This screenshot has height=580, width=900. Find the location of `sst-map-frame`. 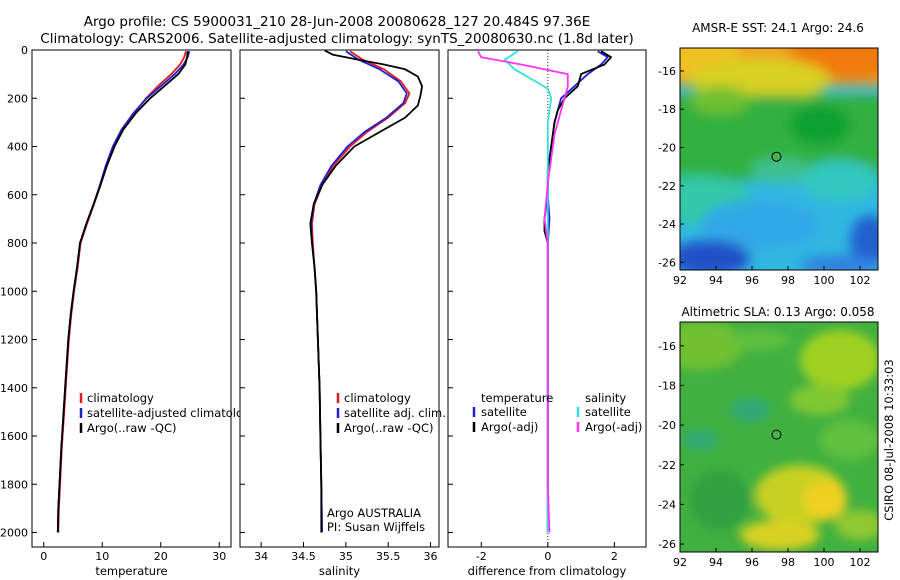

sst-map-frame is located at coordinates (779, 159).